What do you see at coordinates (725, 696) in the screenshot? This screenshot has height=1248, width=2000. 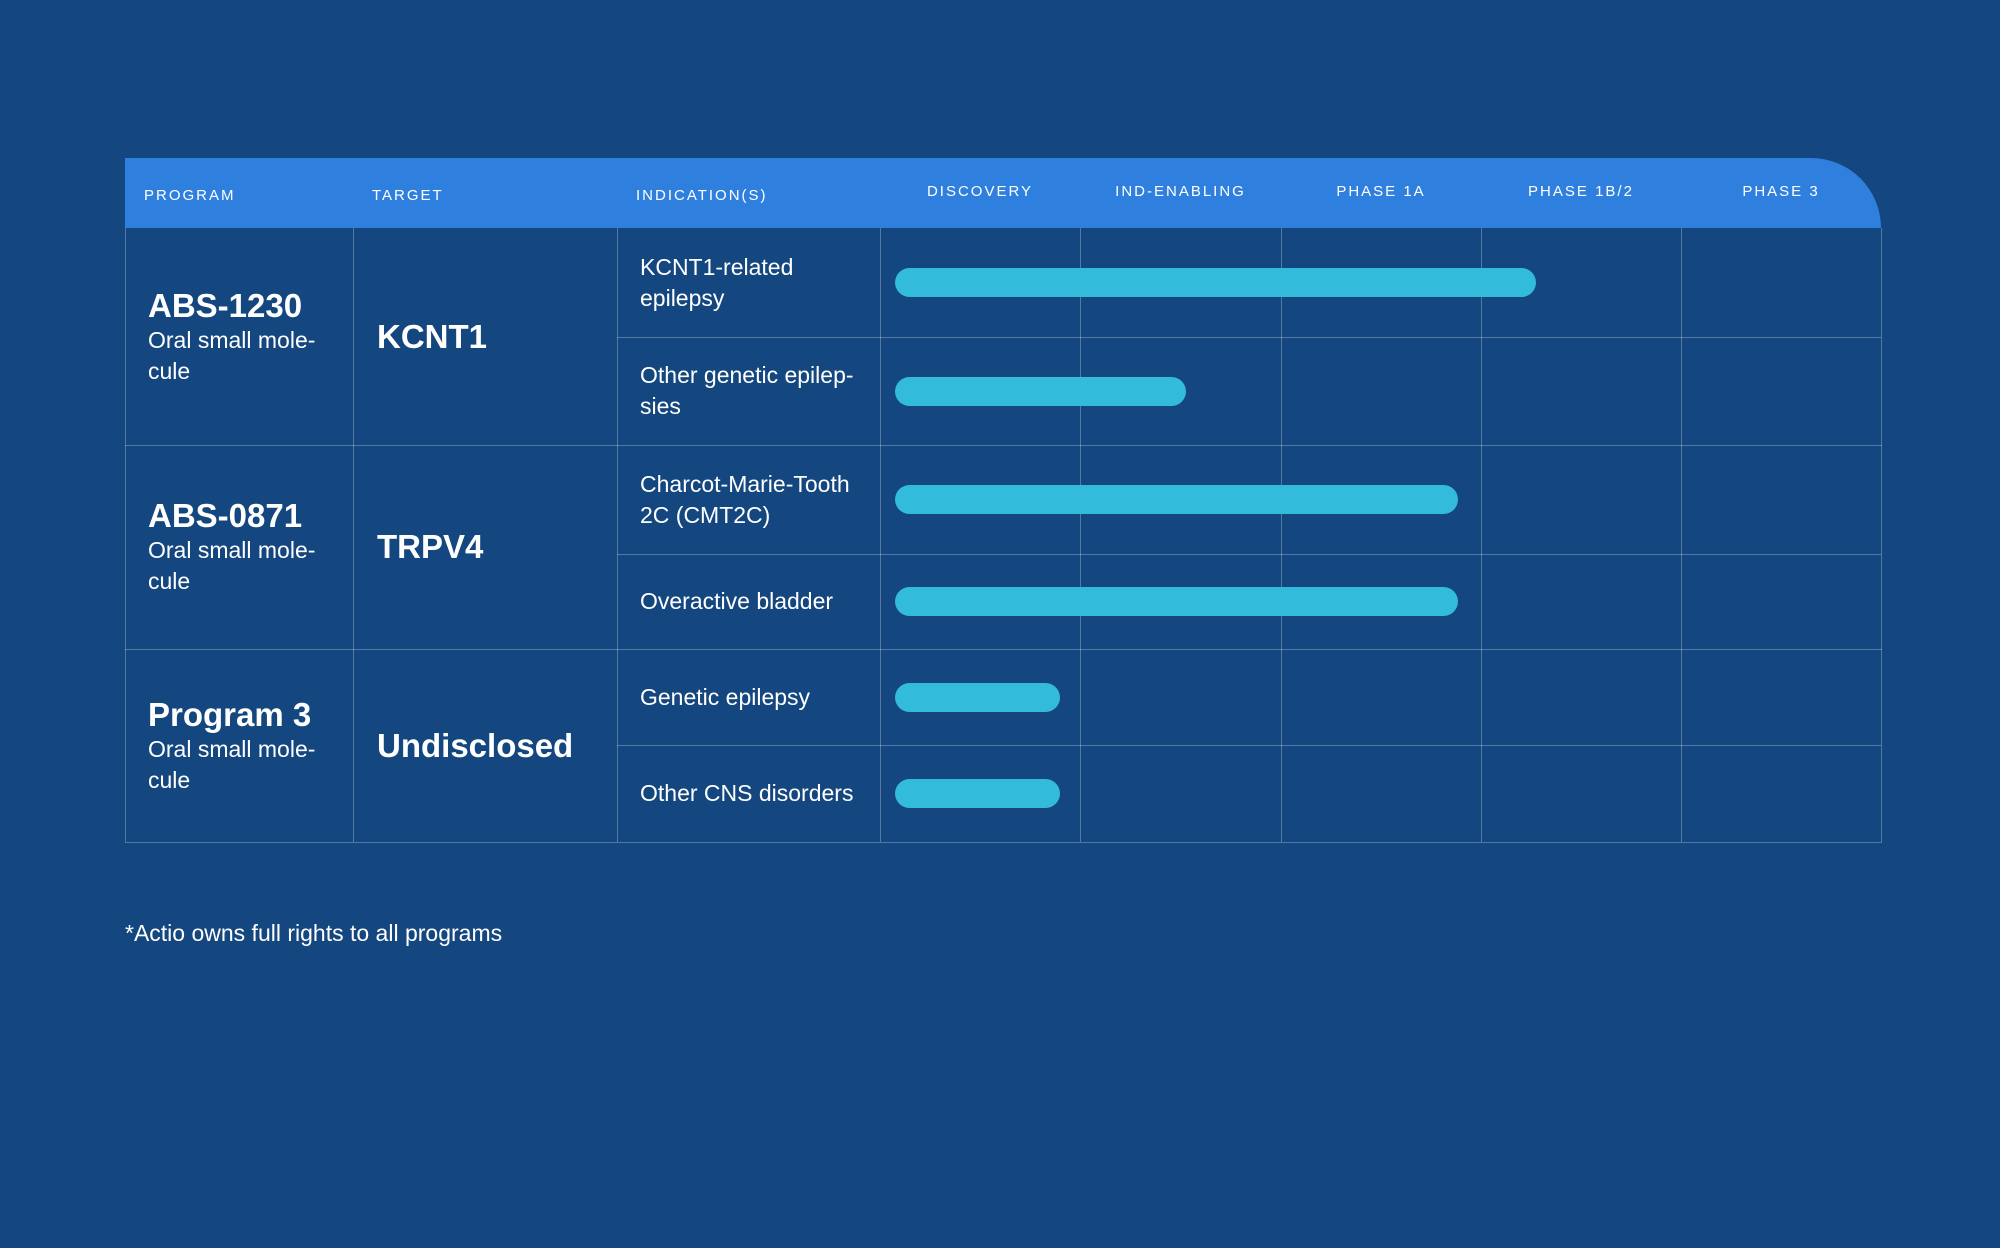 I see `indication: Genetic epilepsy` at bounding box center [725, 696].